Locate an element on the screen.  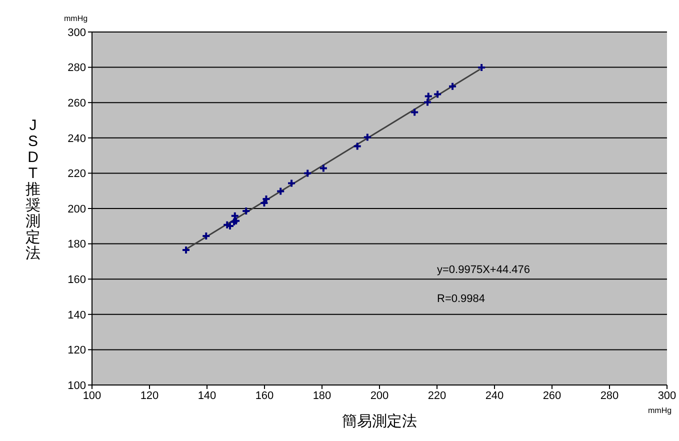
y-tick-label: 260 is located at coordinates (77, 104).